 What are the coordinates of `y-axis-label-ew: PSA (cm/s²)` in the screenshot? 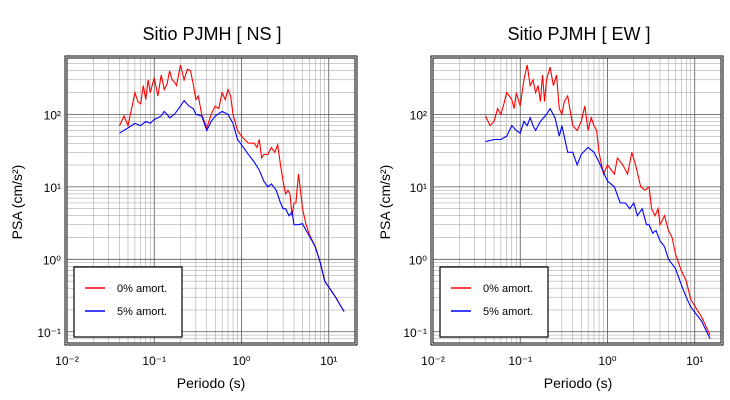 It's located at (385, 202).